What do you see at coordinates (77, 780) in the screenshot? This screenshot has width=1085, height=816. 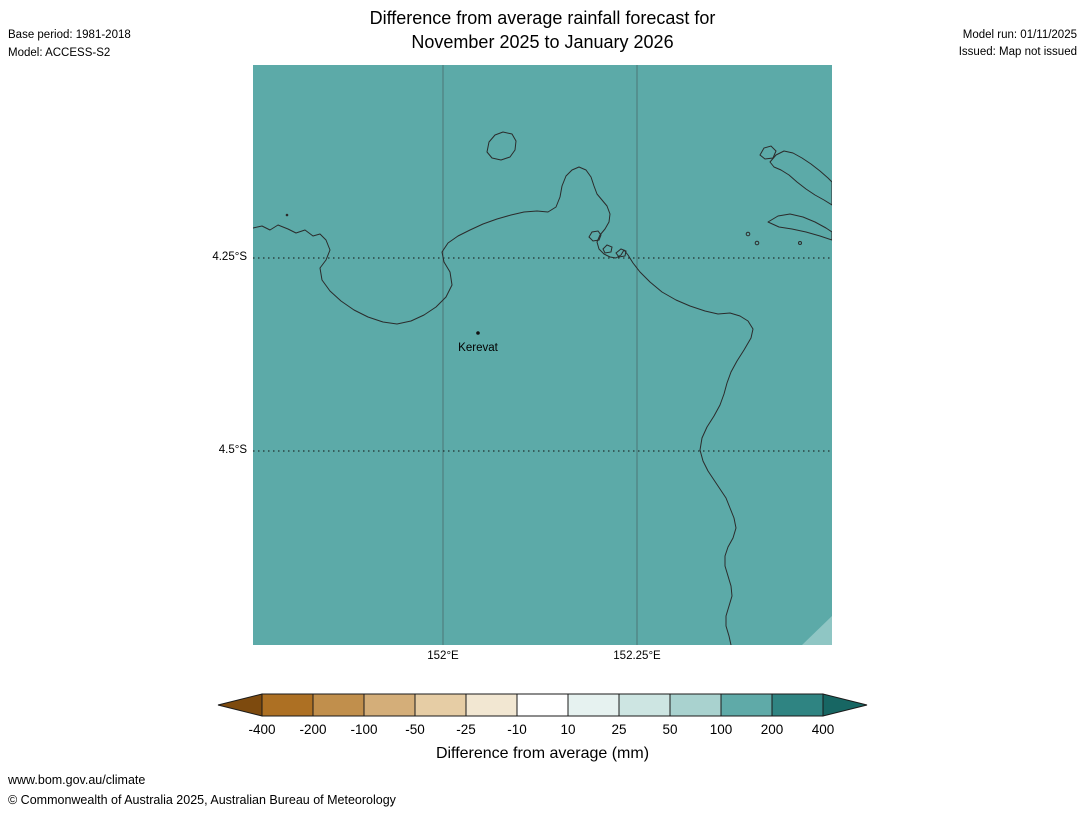 I see `footer-url: www.bom.gov.au/climate` at bounding box center [77, 780].